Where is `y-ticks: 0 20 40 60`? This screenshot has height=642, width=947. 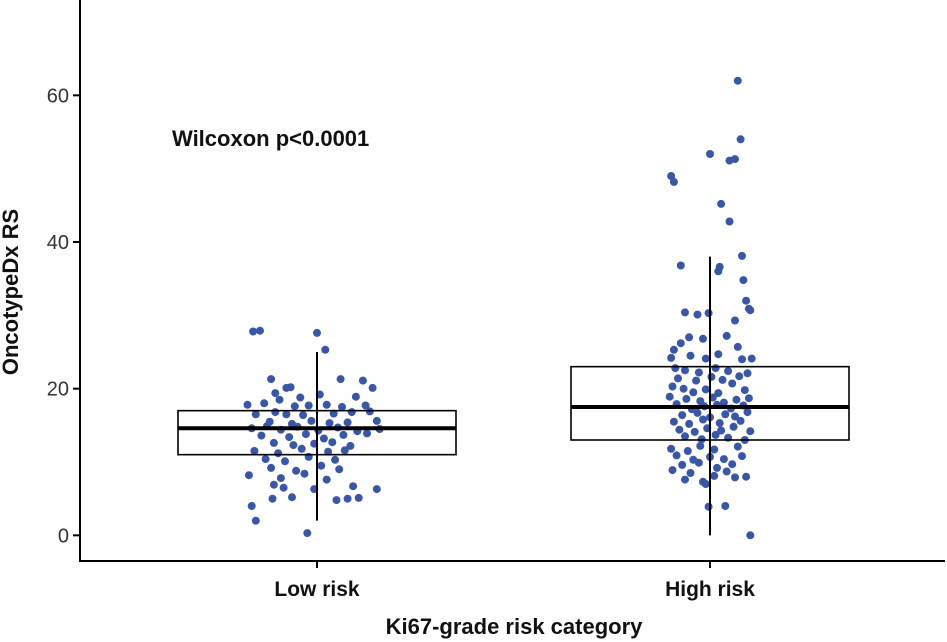 y-ticks: 0 20 40 60 is located at coordinates (63, 316).